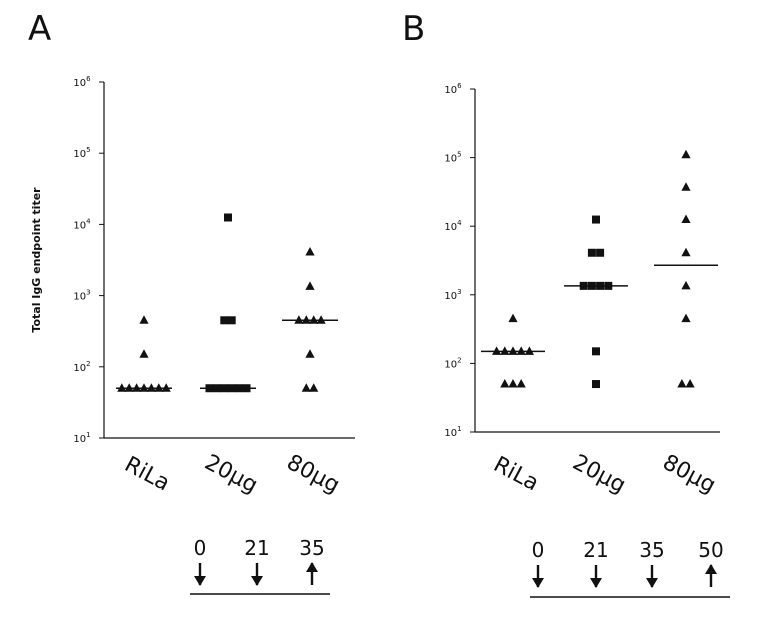 The image size is (767, 625). Describe the element at coordinates (413, 29) in the screenshot. I see `panel-label: B` at that location.